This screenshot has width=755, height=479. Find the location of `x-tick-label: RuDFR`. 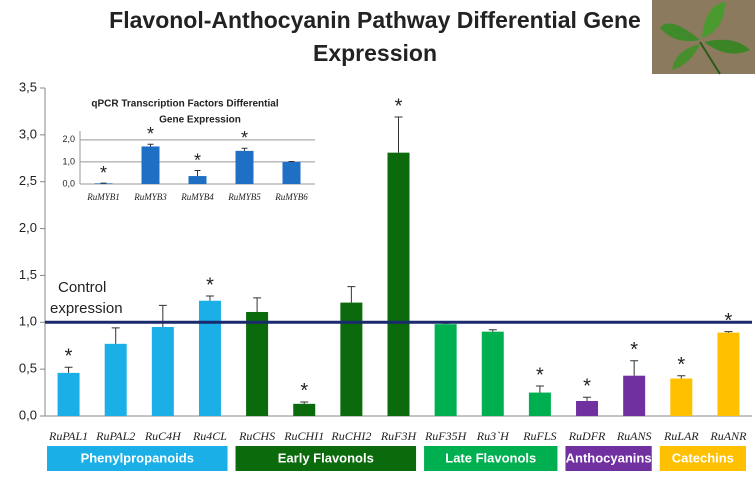

x-tick-label: RuDFR is located at coordinates (587, 436).